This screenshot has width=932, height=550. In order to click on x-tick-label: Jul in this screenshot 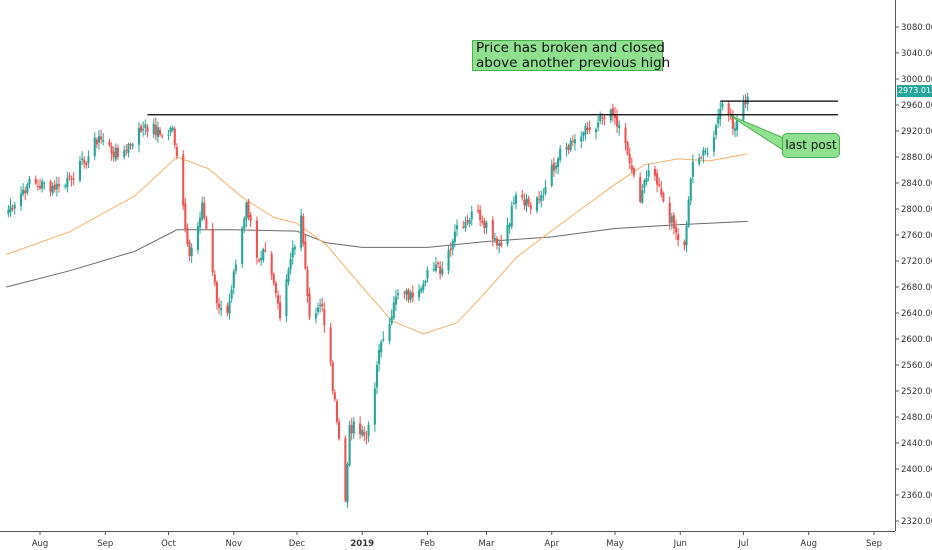, I will do `click(742, 544)`.